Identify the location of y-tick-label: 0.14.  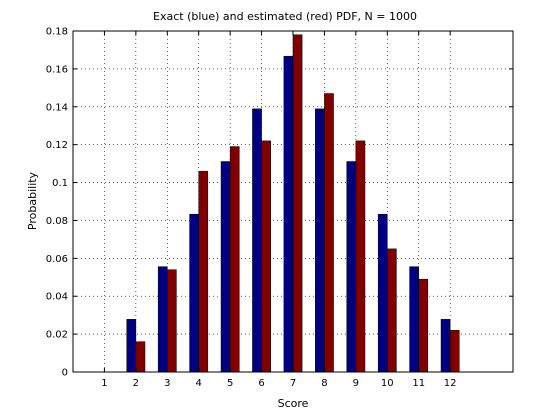
(57, 107).